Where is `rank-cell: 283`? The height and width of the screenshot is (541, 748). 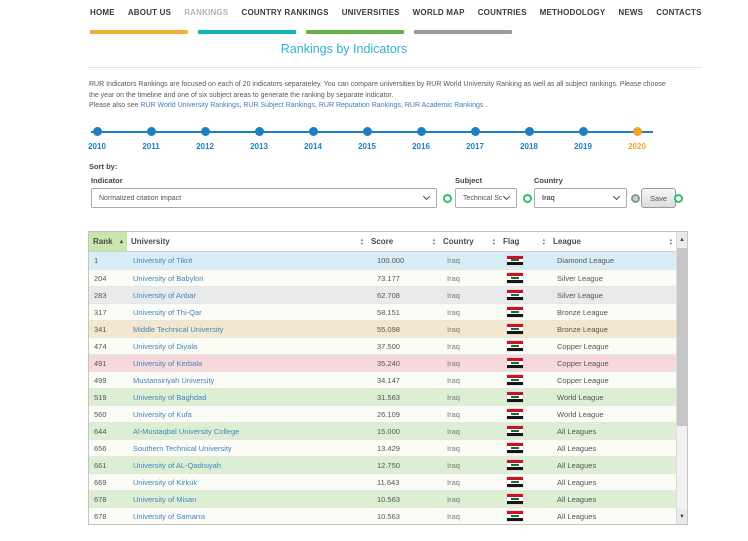 rank-cell: 283 is located at coordinates (100, 295).